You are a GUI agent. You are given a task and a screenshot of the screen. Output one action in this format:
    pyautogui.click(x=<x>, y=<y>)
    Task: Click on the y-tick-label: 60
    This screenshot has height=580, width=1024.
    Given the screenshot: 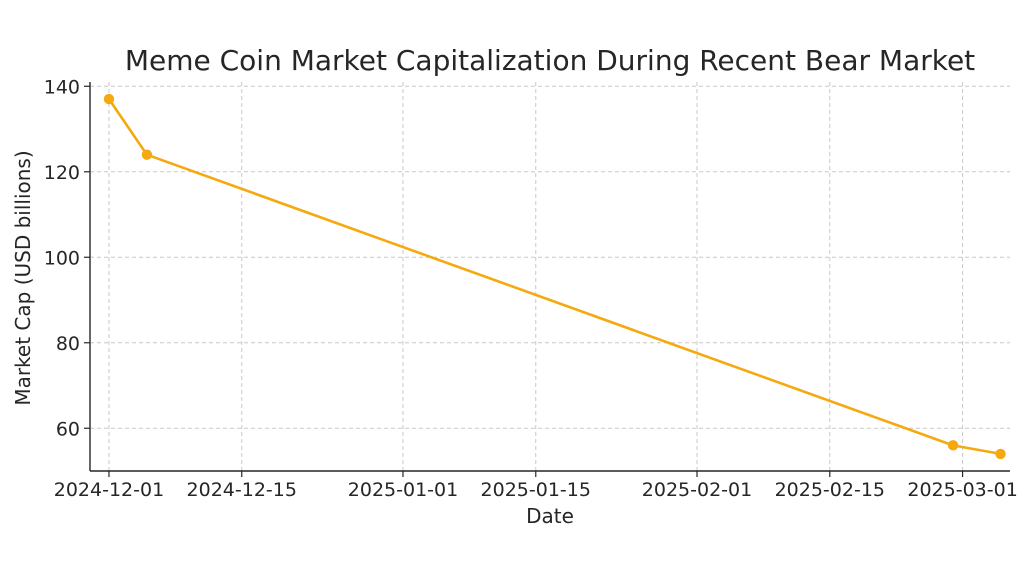 What is the action you would take?
    pyautogui.click(x=68, y=429)
    